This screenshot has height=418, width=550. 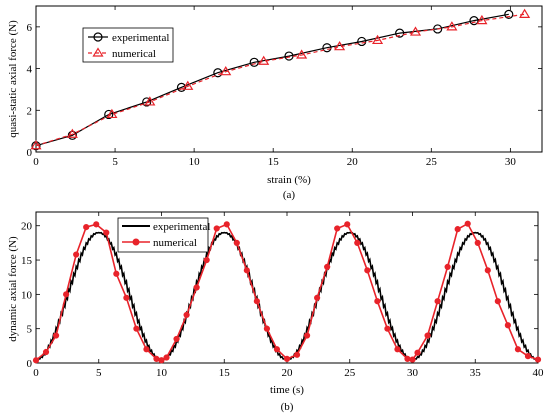 What do you see at coordinates (175, 243) in the screenshot?
I see `chart-b-legend-label-numerical: numerical` at bounding box center [175, 243].